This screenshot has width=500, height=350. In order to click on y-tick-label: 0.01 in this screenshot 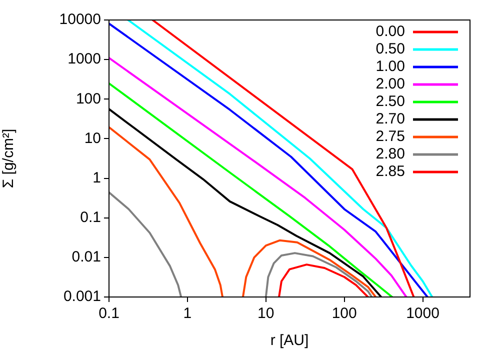, I will do `click(86, 257)`.